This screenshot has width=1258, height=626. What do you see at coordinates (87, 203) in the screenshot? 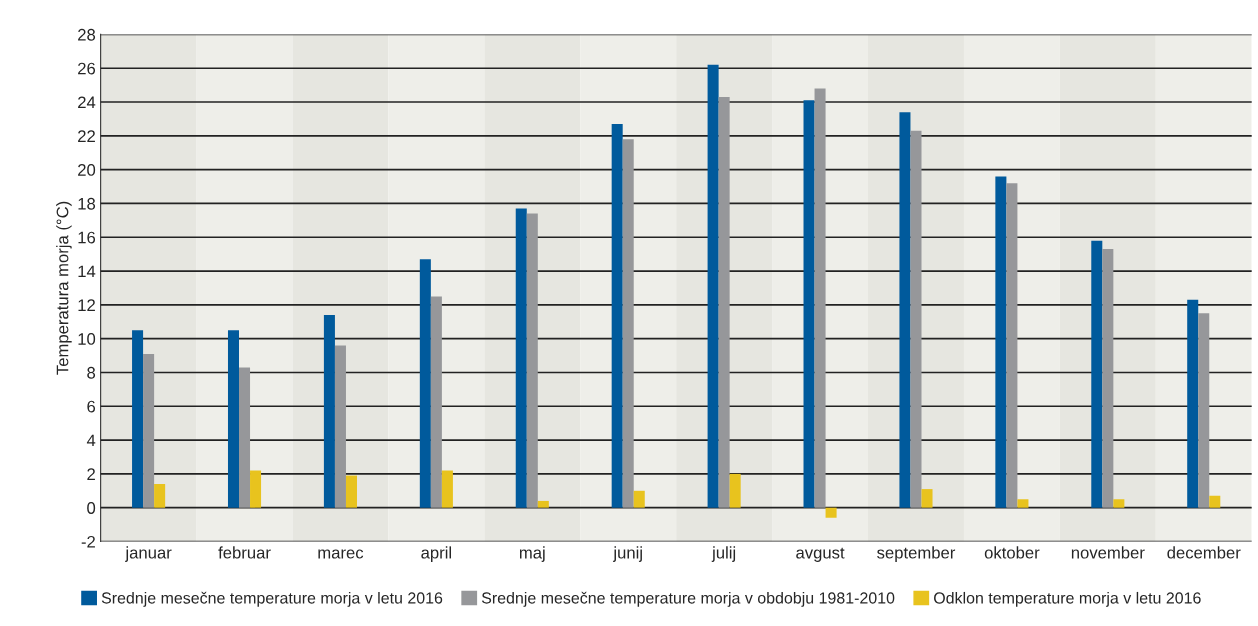
I see `y-tick-label: 18` at bounding box center [87, 203].